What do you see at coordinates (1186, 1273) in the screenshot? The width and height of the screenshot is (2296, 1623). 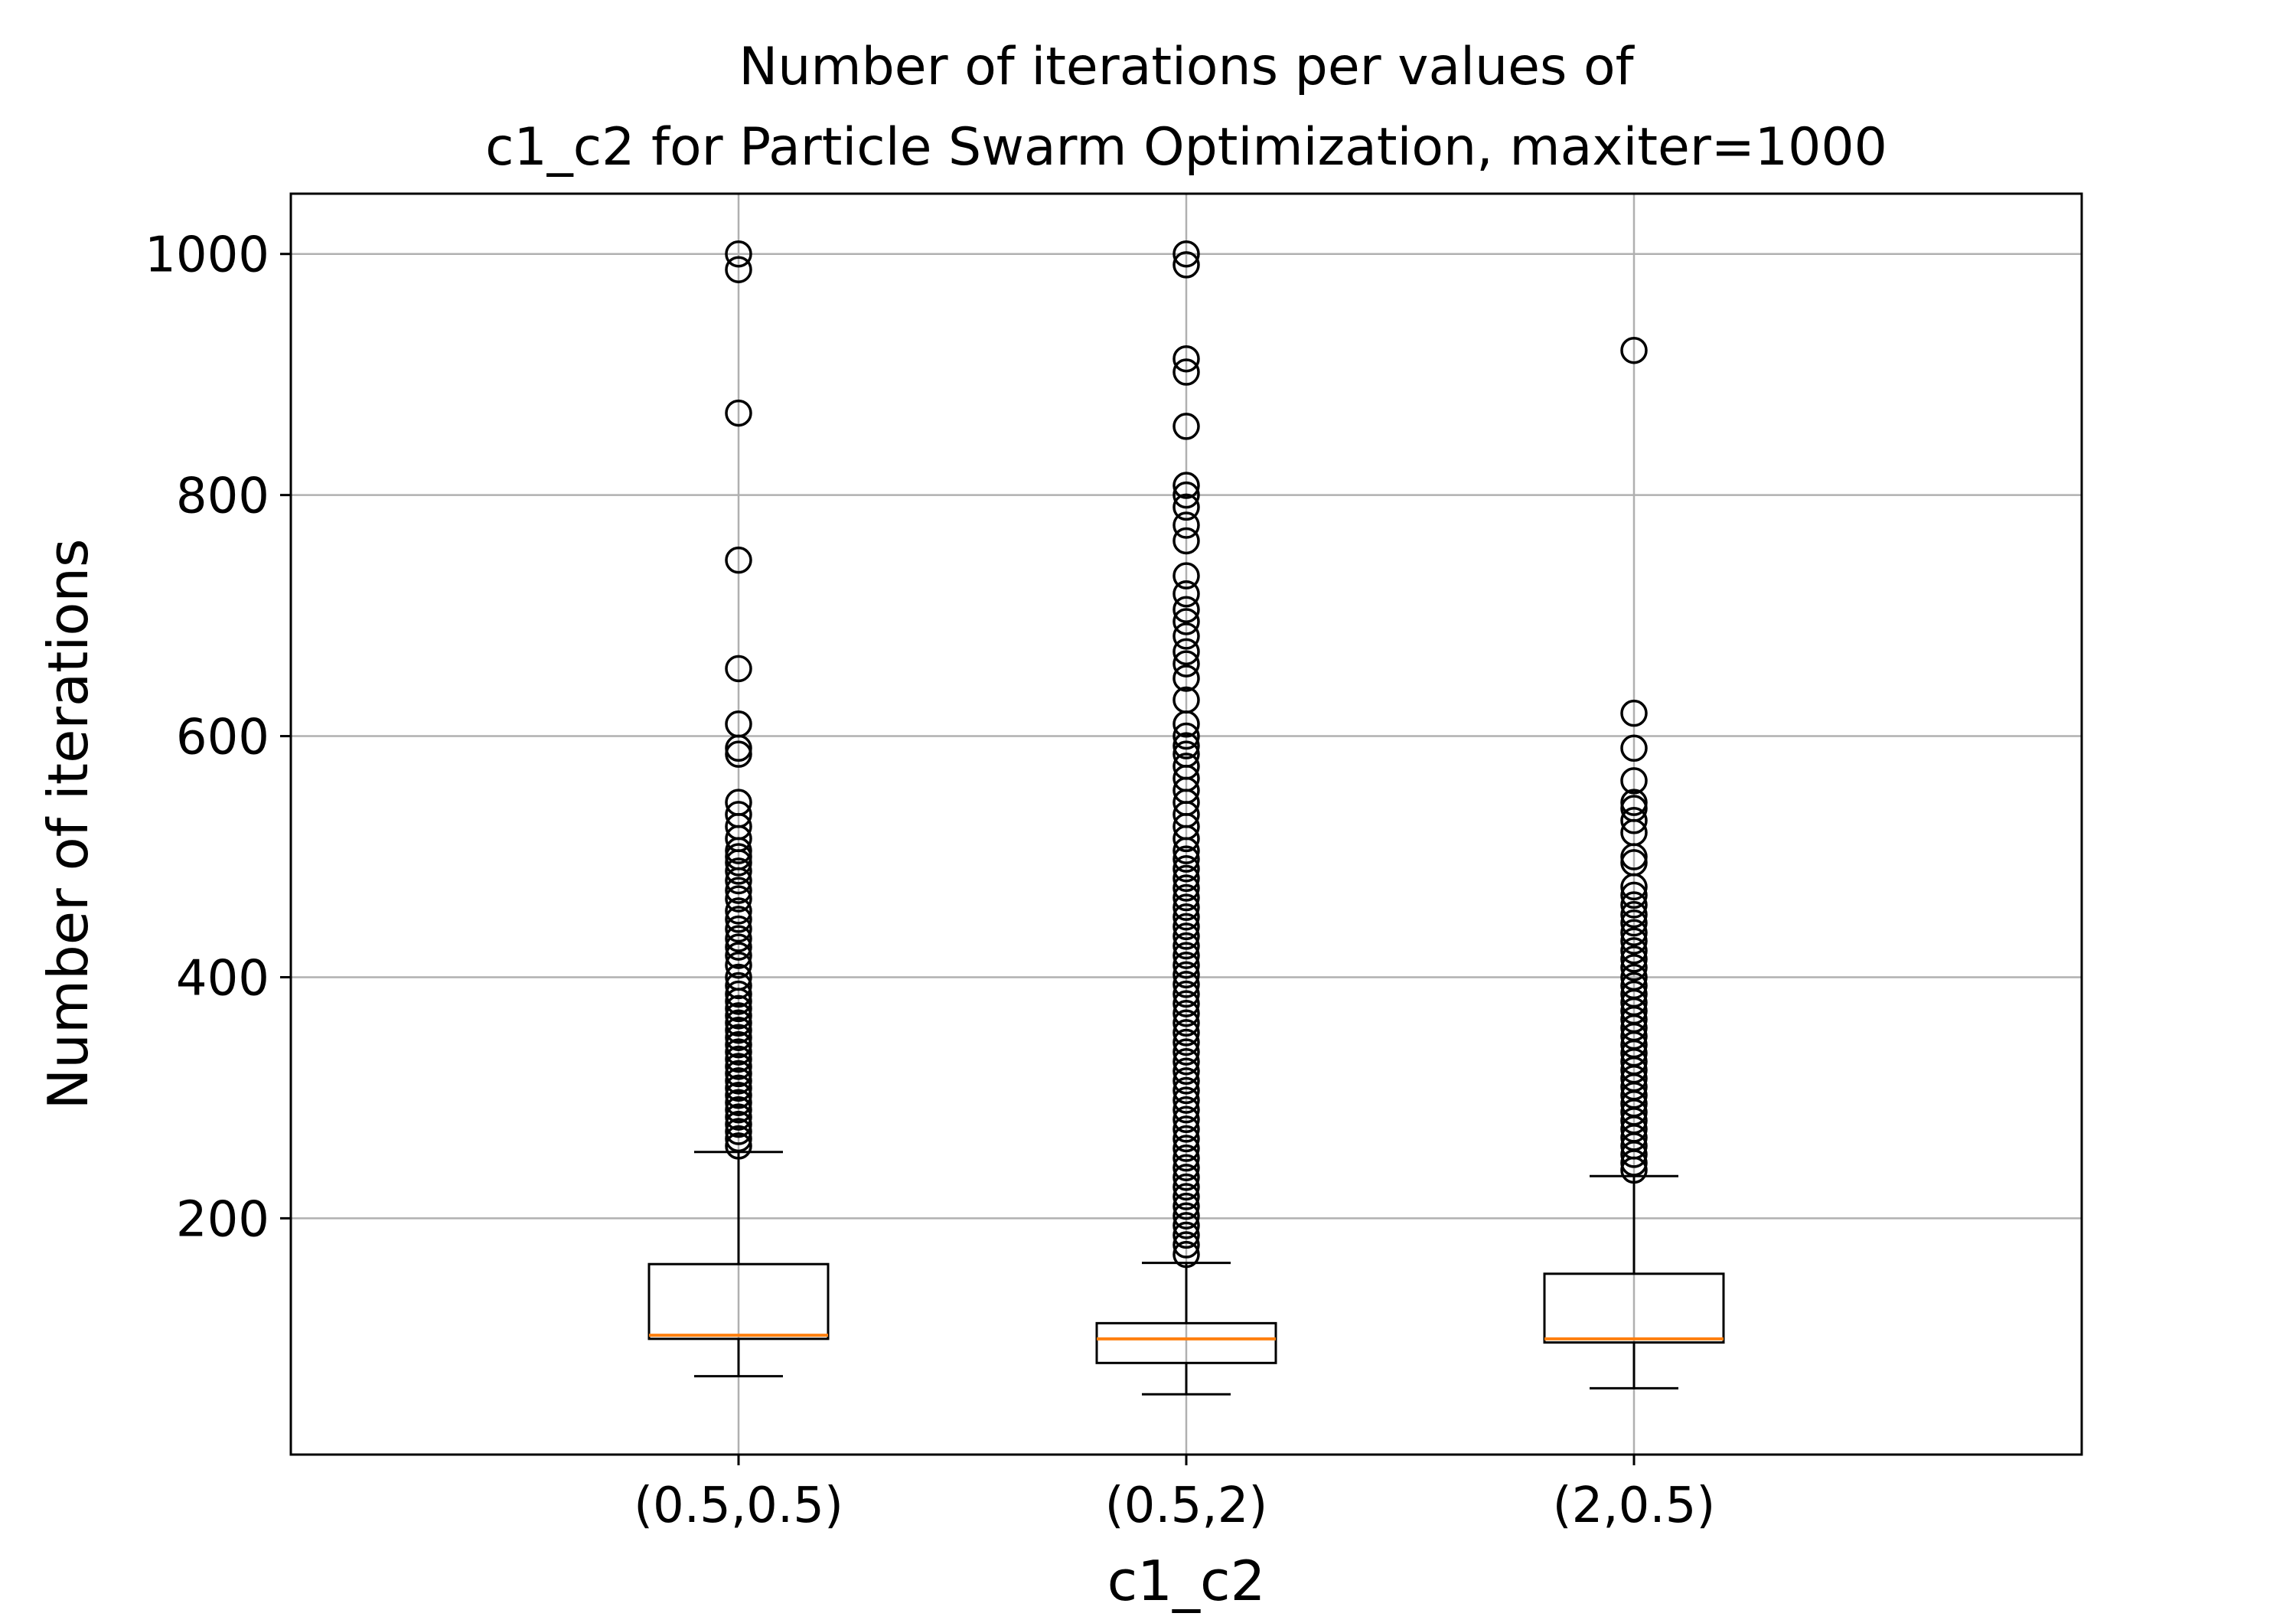 I see `box-series` at bounding box center [1186, 1273].